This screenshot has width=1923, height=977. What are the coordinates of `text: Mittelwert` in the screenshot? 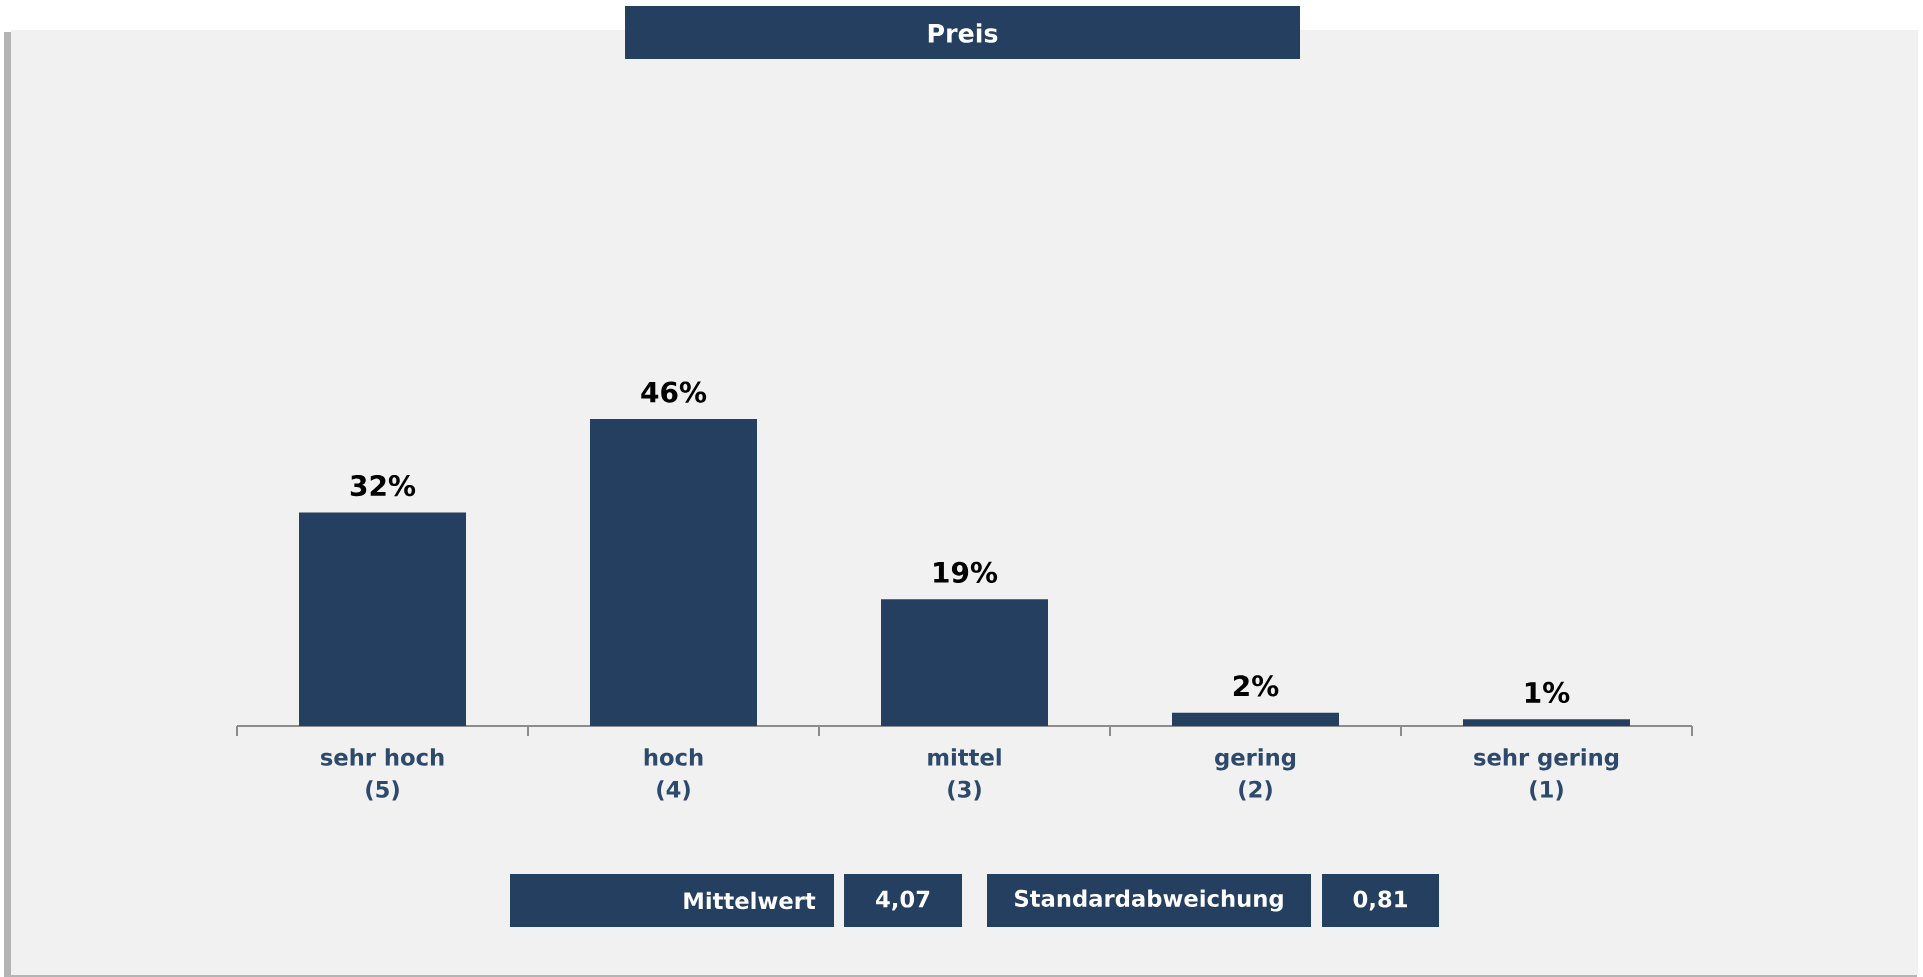 It's located at (750, 900).